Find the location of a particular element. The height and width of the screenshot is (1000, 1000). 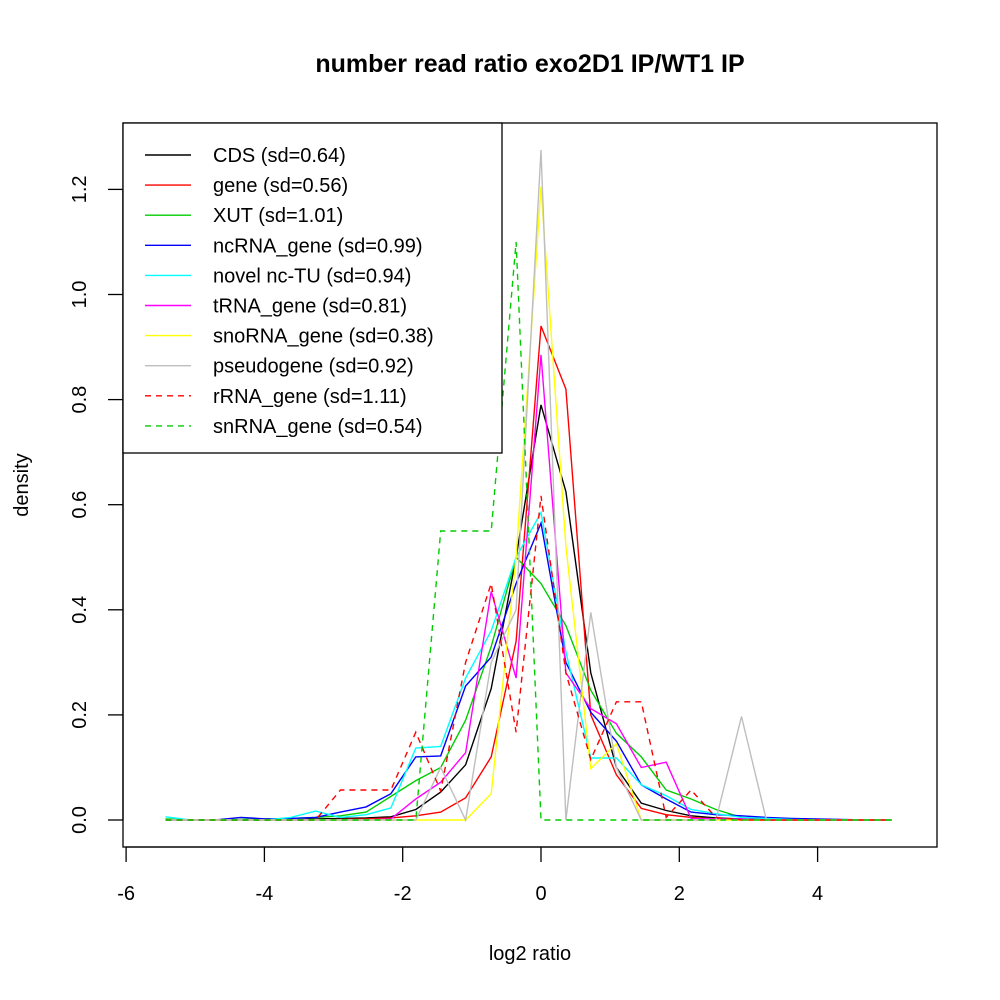

x-axis: -6 -4 -2 0 2 4 is located at coordinates (470, 875).